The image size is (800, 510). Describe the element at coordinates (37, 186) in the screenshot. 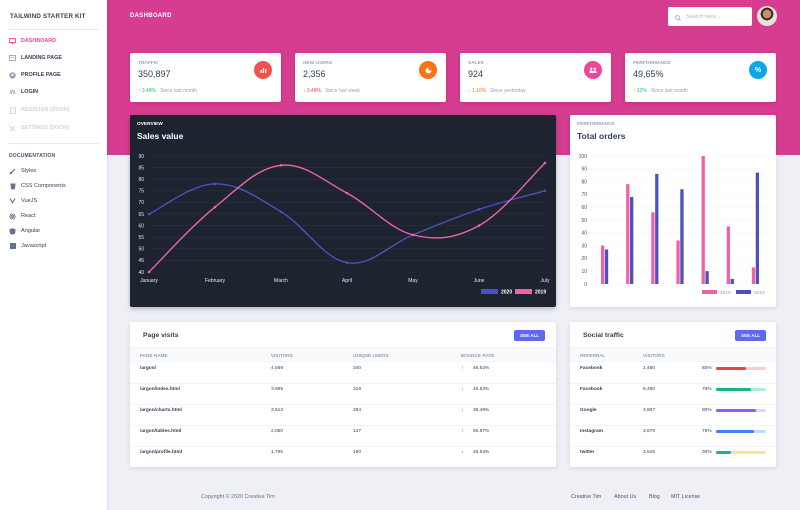

I see `sidebar-doc-css: CSS Components` at that location.